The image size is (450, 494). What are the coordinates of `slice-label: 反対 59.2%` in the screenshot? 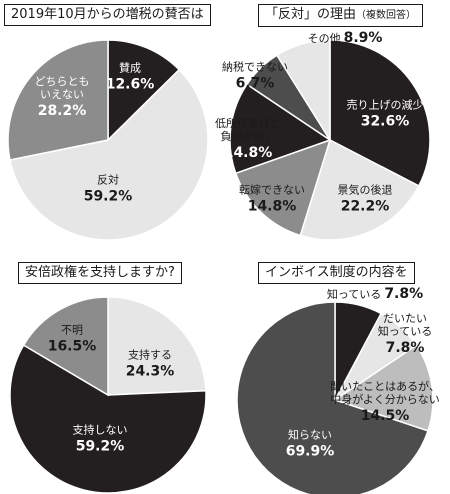 It's located at (108, 189).